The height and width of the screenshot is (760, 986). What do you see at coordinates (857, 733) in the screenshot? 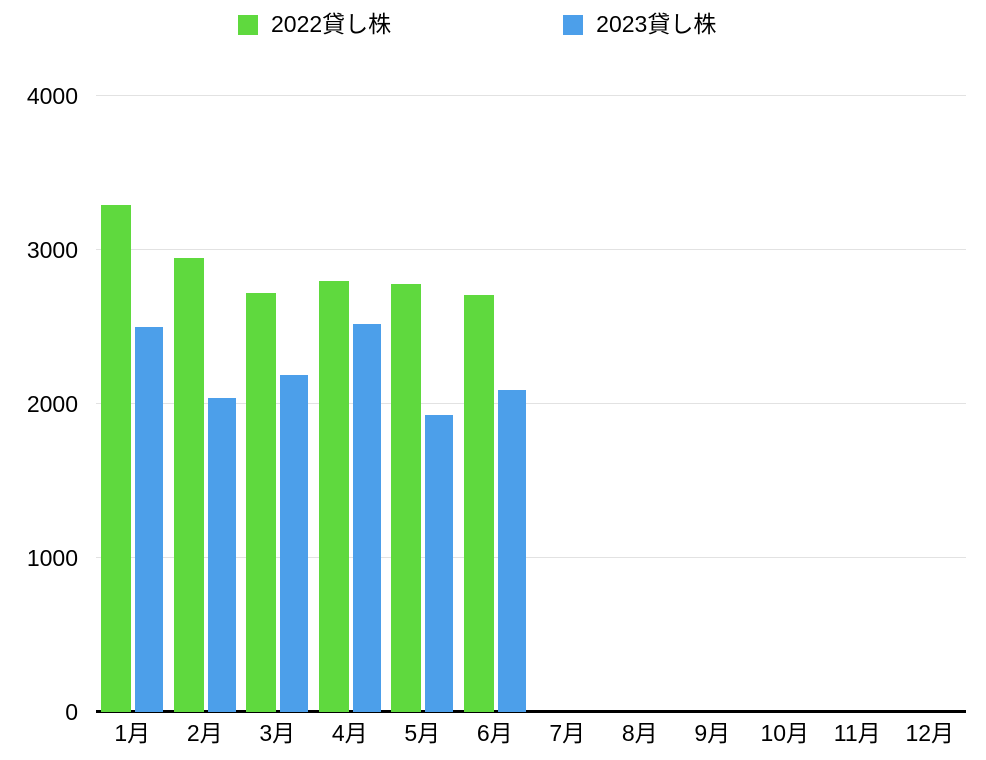
I see `x-axis-tick-label: 11月` at bounding box center [857, 733].